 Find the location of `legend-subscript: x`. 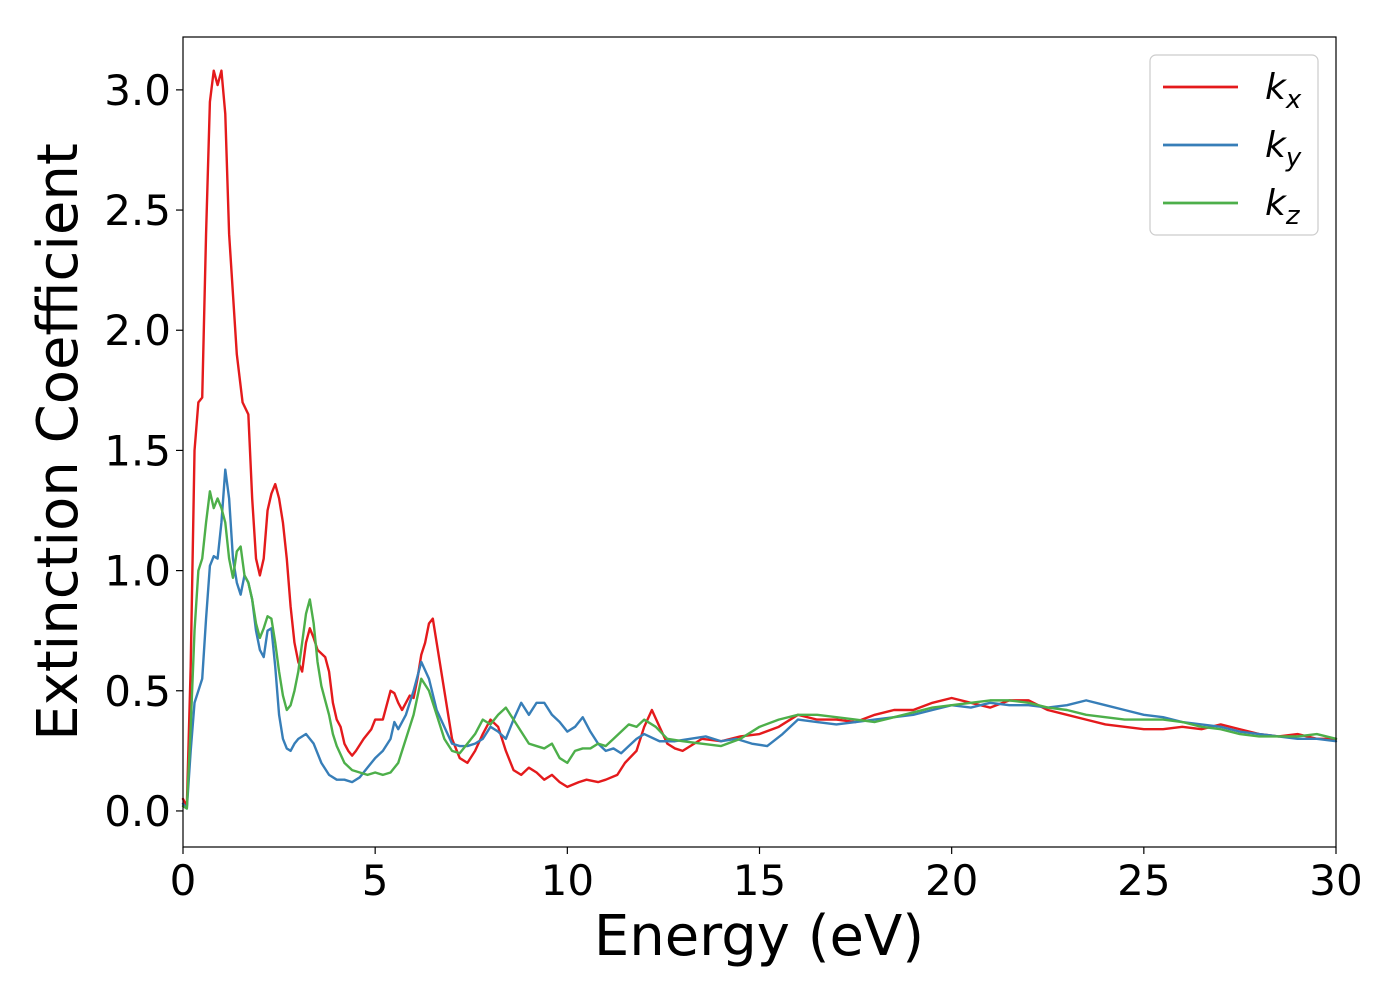

legend-subscript: x is located at coordinates (1293, 100).